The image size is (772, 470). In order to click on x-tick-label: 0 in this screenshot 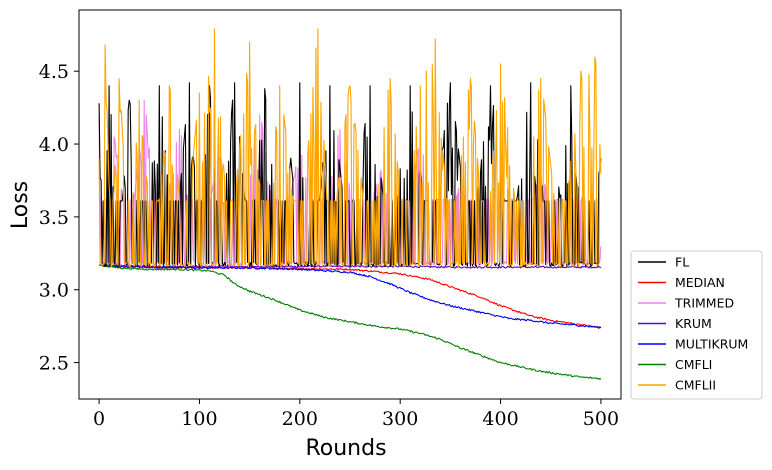, I will do `click(99, 419)`.